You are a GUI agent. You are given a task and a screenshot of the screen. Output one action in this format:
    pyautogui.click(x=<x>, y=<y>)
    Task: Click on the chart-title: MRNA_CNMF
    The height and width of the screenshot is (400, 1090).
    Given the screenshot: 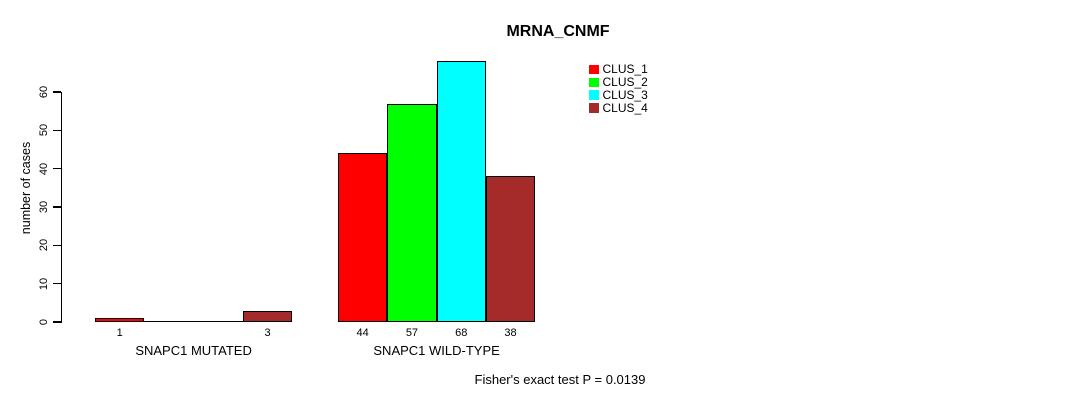 What is the action you would take?
    pyautogui.click(x=558, y=31)
    